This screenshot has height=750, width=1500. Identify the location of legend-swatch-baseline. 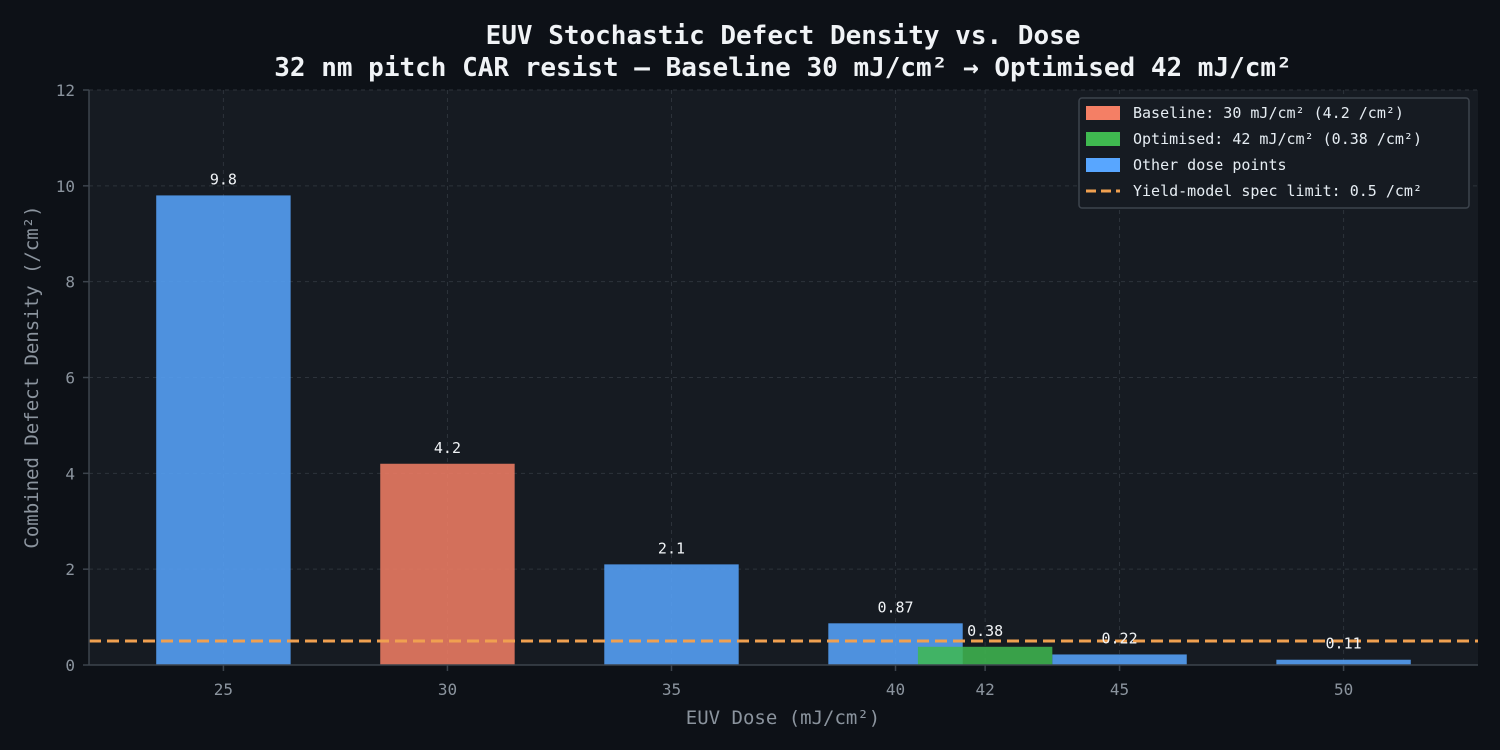
(1103, 113).